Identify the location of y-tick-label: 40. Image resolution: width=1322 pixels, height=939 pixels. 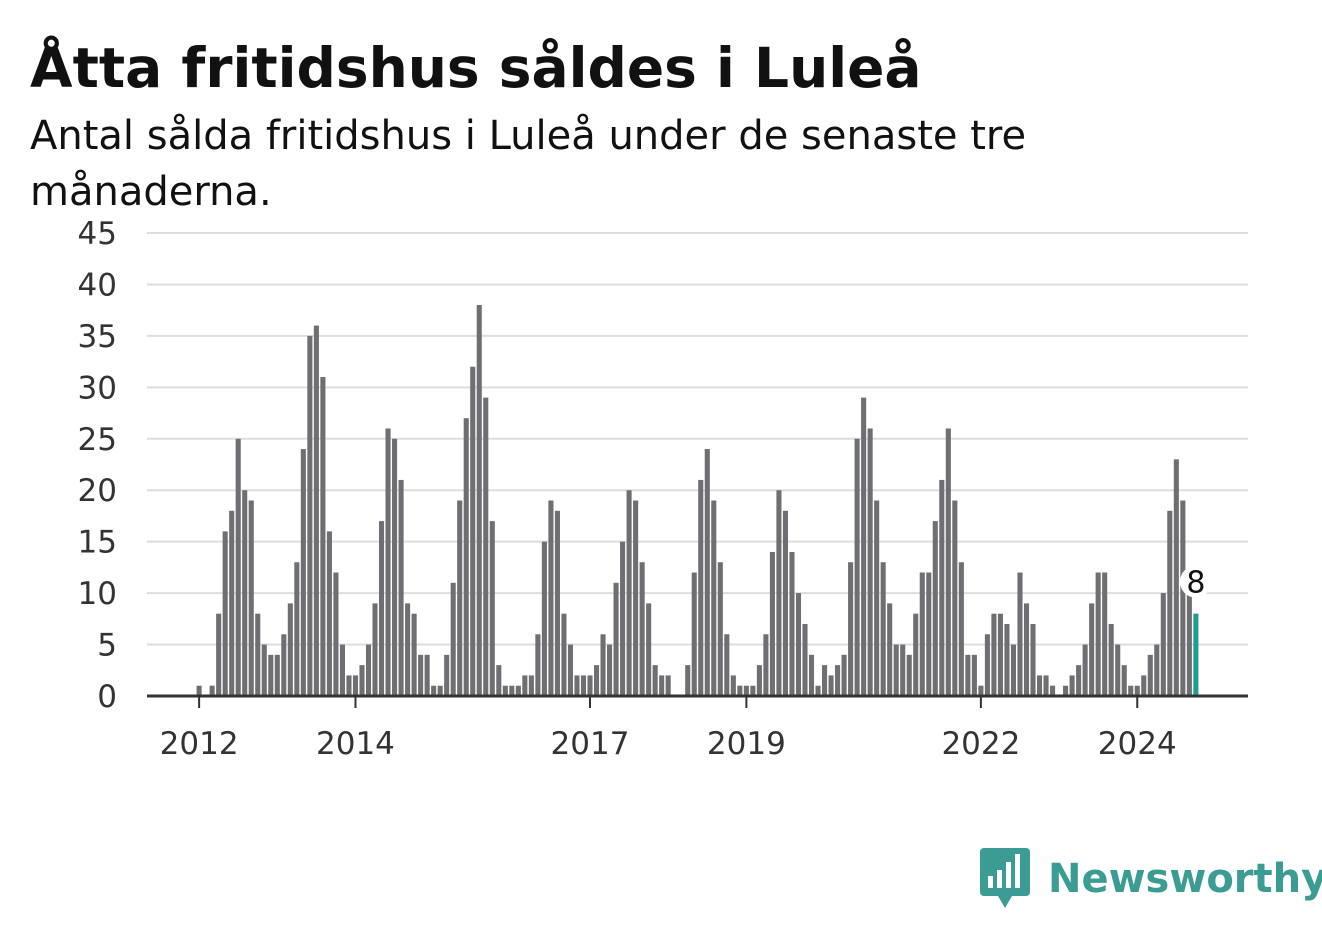
(97, 285).